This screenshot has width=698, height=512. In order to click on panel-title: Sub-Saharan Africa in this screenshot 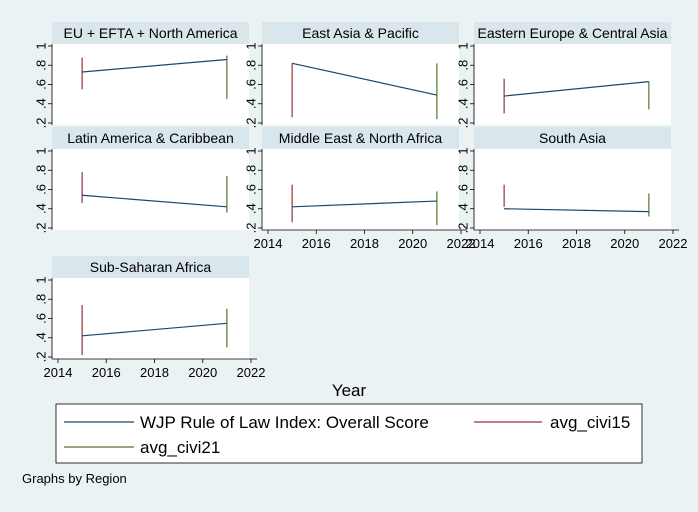, I will do `click(151, 267)`.